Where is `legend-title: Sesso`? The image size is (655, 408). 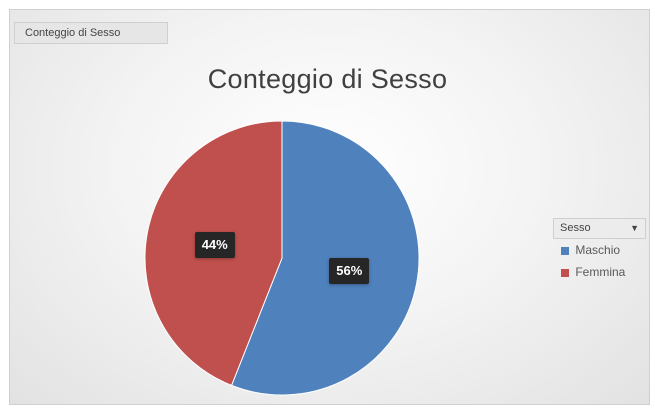
legend-title: Sesso is located at coordinates (575, 228).